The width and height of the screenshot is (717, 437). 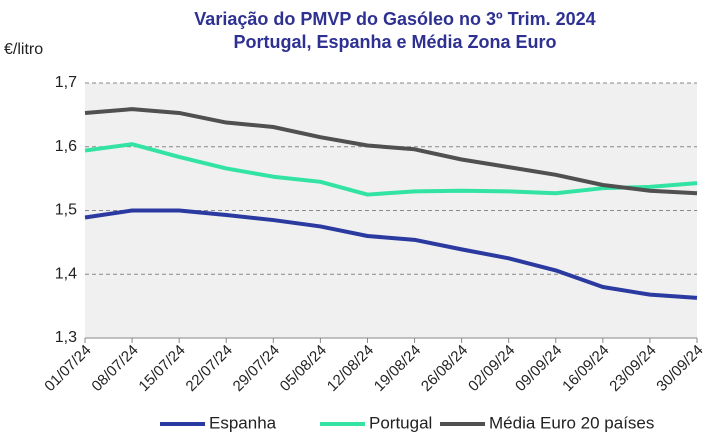 What do you see at coordinates (491, 368) in the screenshot?
I see `x-tick-label: 02/09/24` at bounding box center [491, 368].